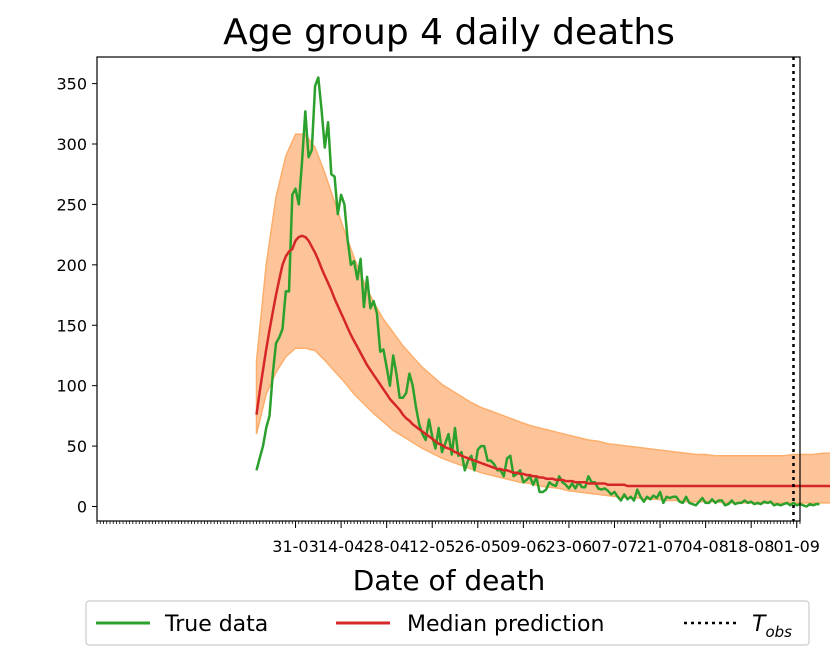  I want to click on x-tick-label: 04-08, so click(705, 546).